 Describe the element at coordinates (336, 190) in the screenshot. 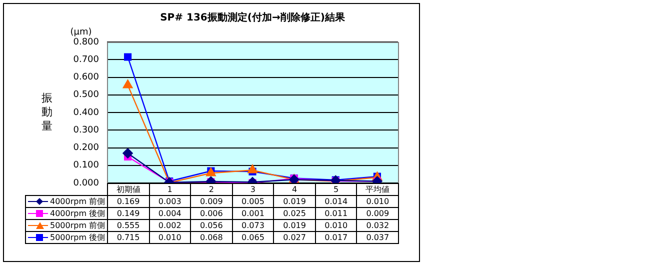

I see `x-tick-label: 5` at that location.